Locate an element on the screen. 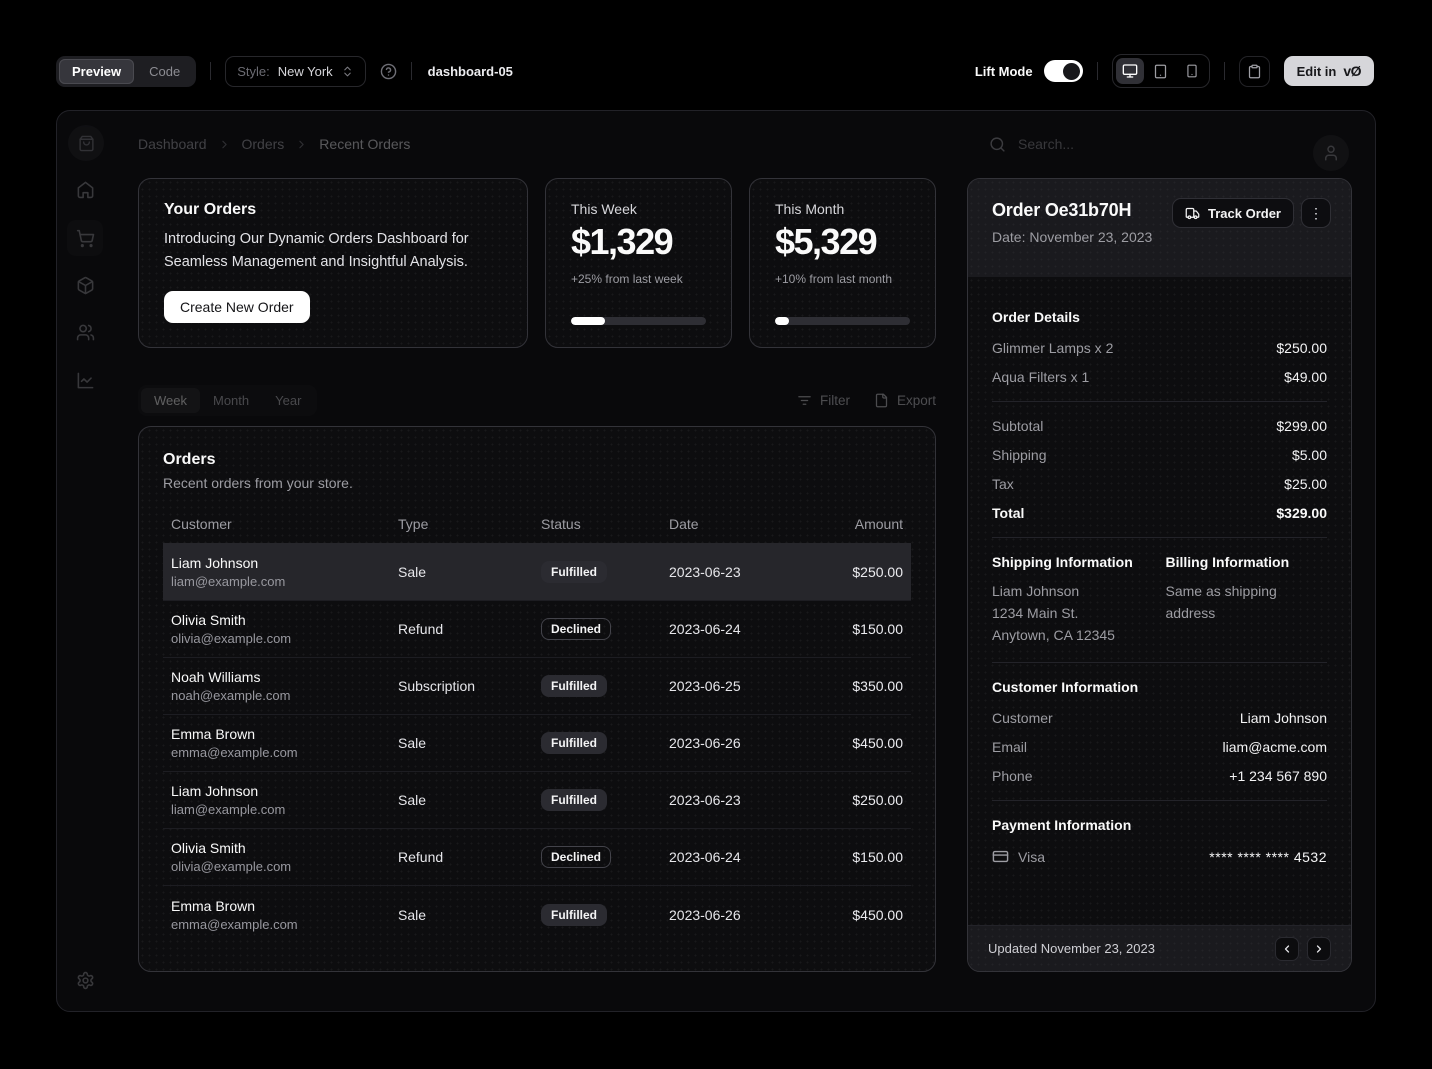 This screenshot has height=1069, width=1432. item-name: Glimmer Lamps x 2 is located at coordinates (1053, 348).